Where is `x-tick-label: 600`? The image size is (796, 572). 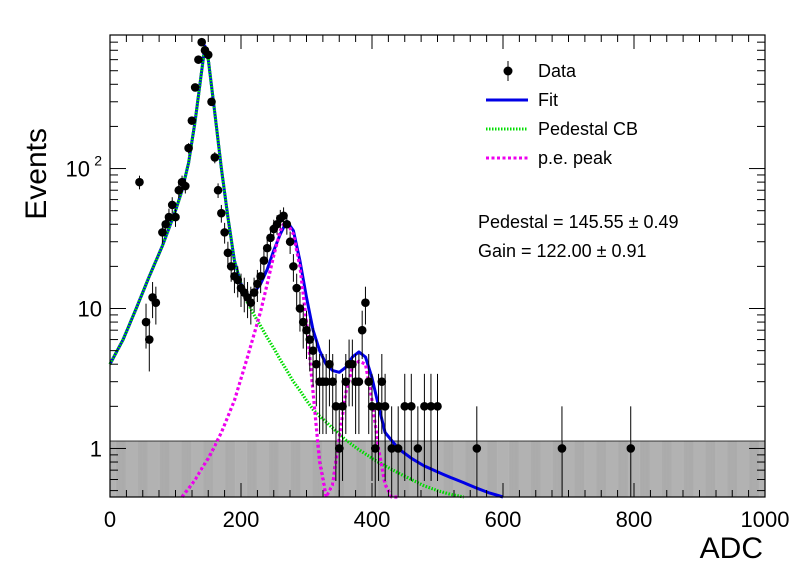 x-tick-label: 600 is located at coordinates (503, 519).